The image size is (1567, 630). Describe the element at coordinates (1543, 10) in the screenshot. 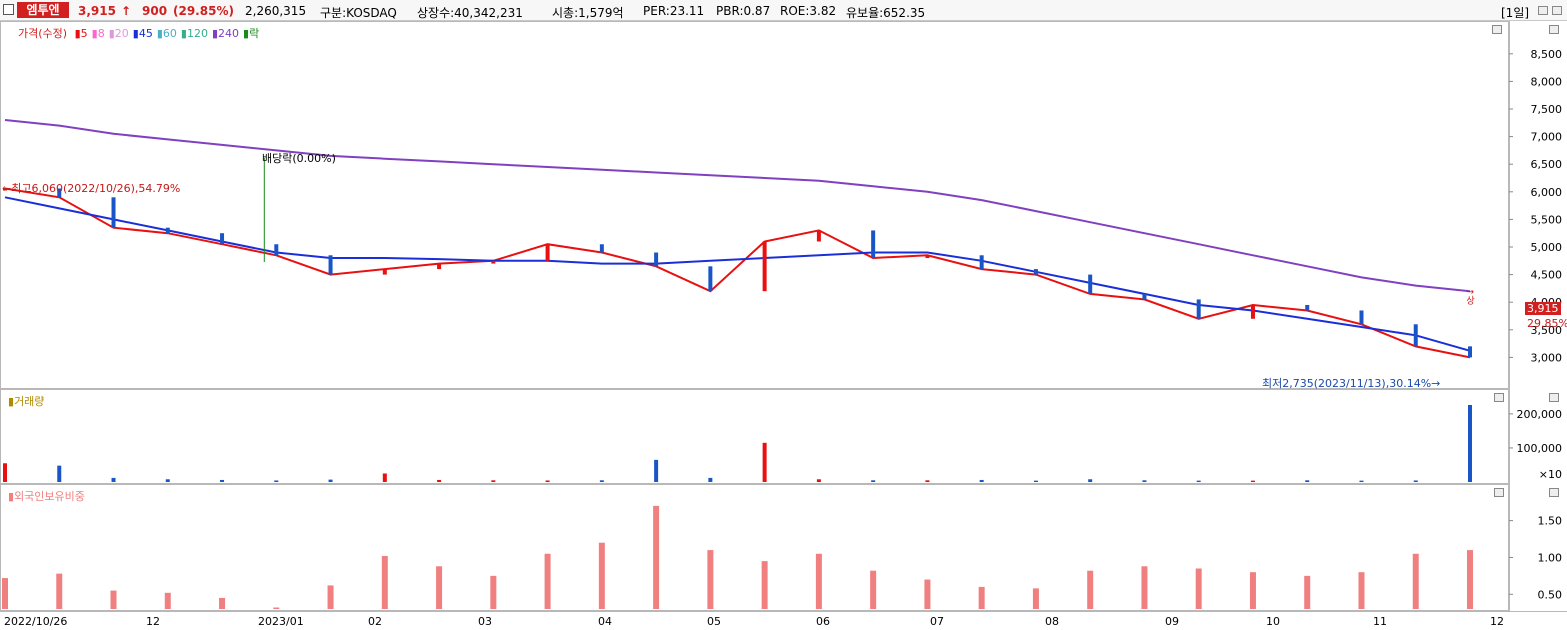

I see `minimize-icon` at that location.